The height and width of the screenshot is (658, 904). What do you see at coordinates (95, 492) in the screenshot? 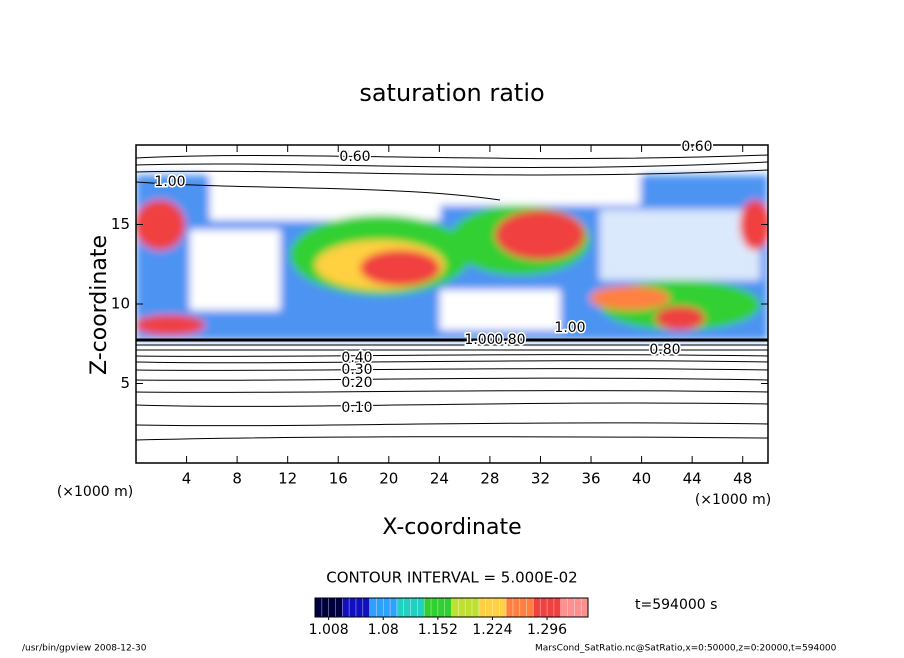
I see `y-unit: (×1000 m)` at bounding box center [95, 492].